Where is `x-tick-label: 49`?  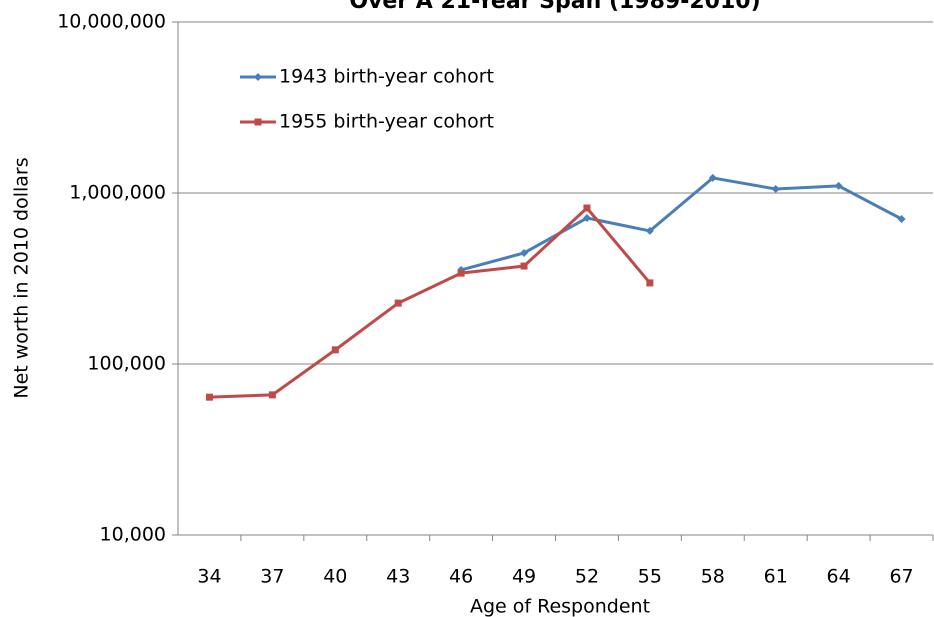
x-tick-label: 49 is located at coordinates (524, 577).